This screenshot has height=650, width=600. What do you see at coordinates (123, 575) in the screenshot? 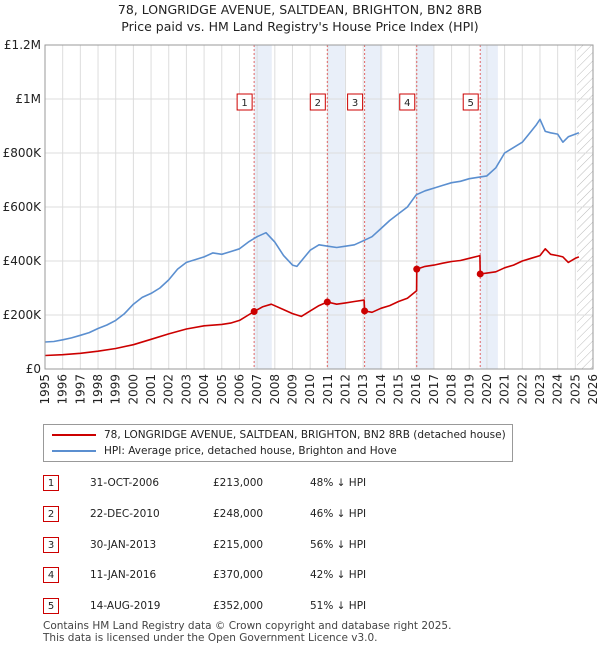
I see `sale-date: 11-JAN-2016` at bounding box center [123, 575].